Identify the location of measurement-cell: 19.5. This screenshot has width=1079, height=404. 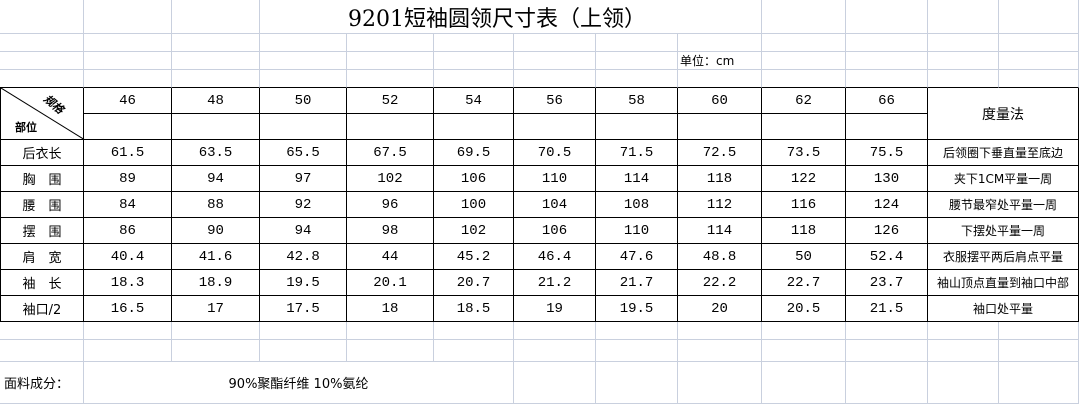
(637, 309).